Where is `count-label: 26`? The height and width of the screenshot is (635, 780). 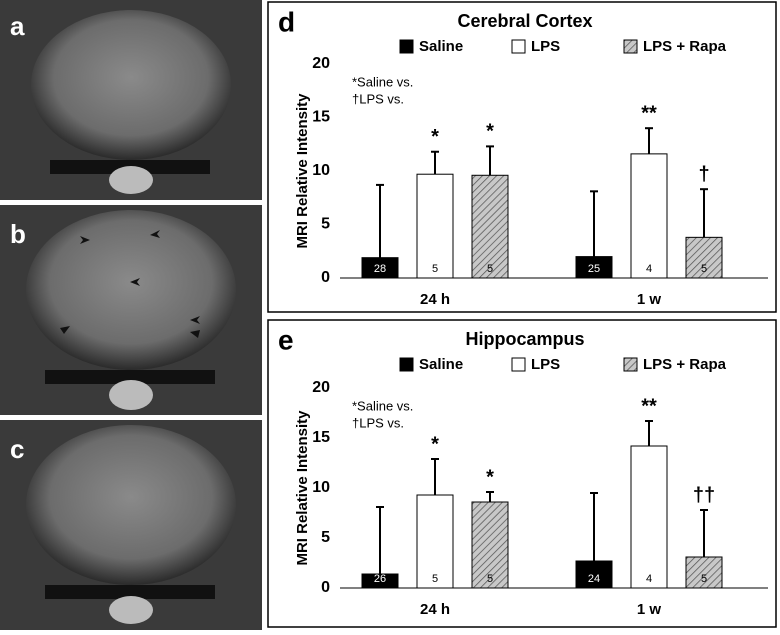
count-label: 26 is located at coordinates (380, 579).